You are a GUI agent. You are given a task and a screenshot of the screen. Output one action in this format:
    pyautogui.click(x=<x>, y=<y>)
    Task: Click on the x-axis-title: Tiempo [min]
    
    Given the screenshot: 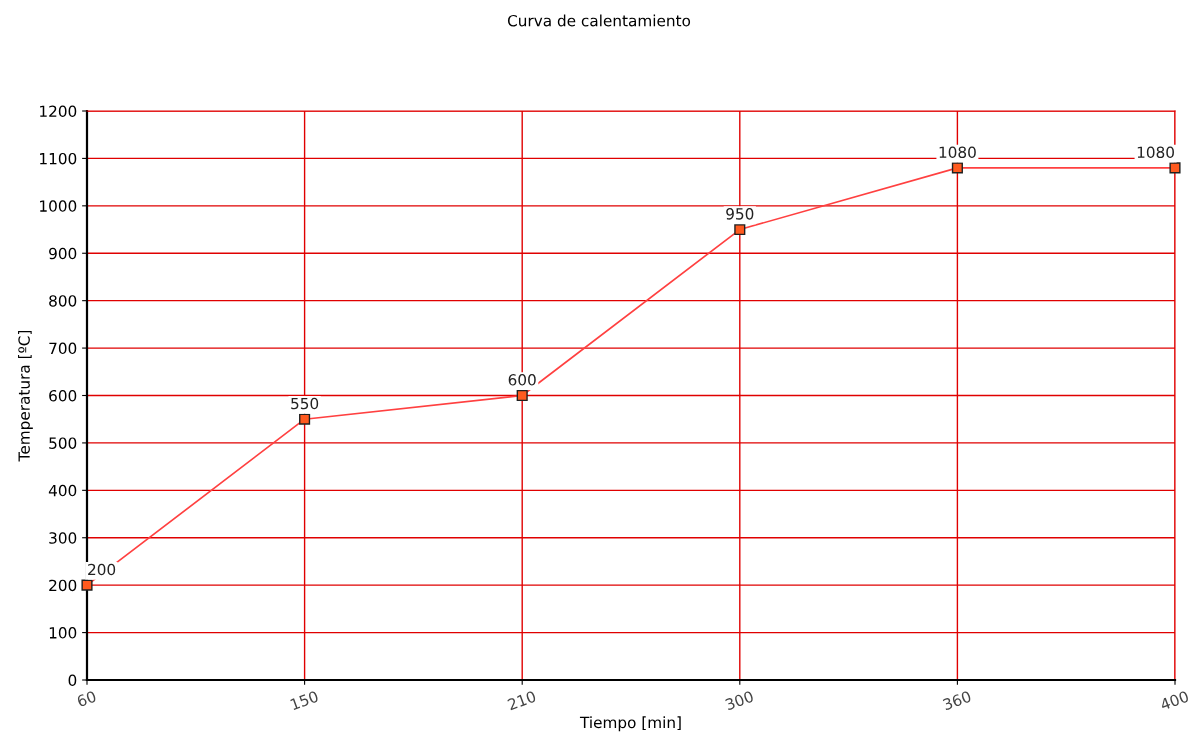 What is the action you would take?
    pyautogui.click(x=630, y=724)
    